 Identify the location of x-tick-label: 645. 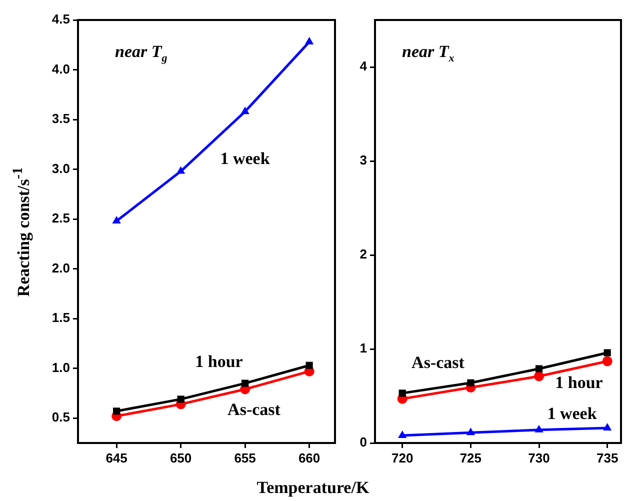
(117, 458).